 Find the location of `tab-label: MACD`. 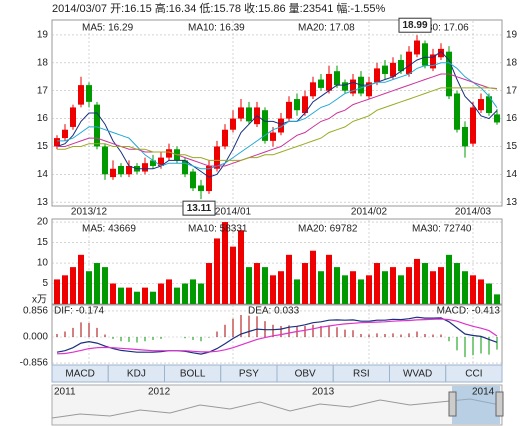

tab-label: MACD is located at coordinates (79, 374).